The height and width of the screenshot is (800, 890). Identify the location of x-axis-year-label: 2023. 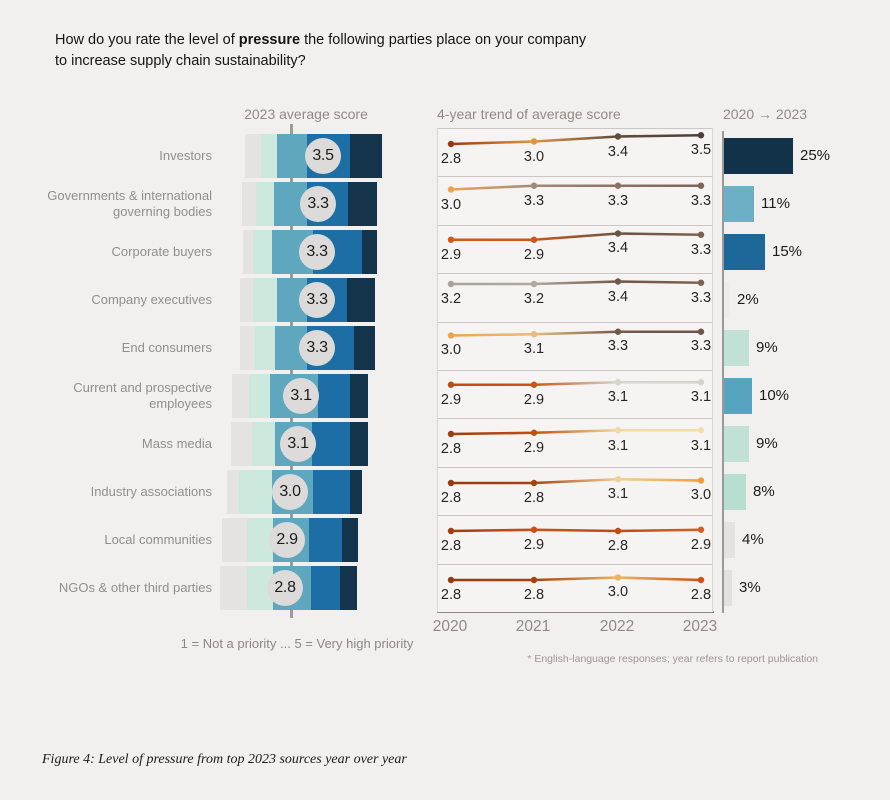
(700, 626).